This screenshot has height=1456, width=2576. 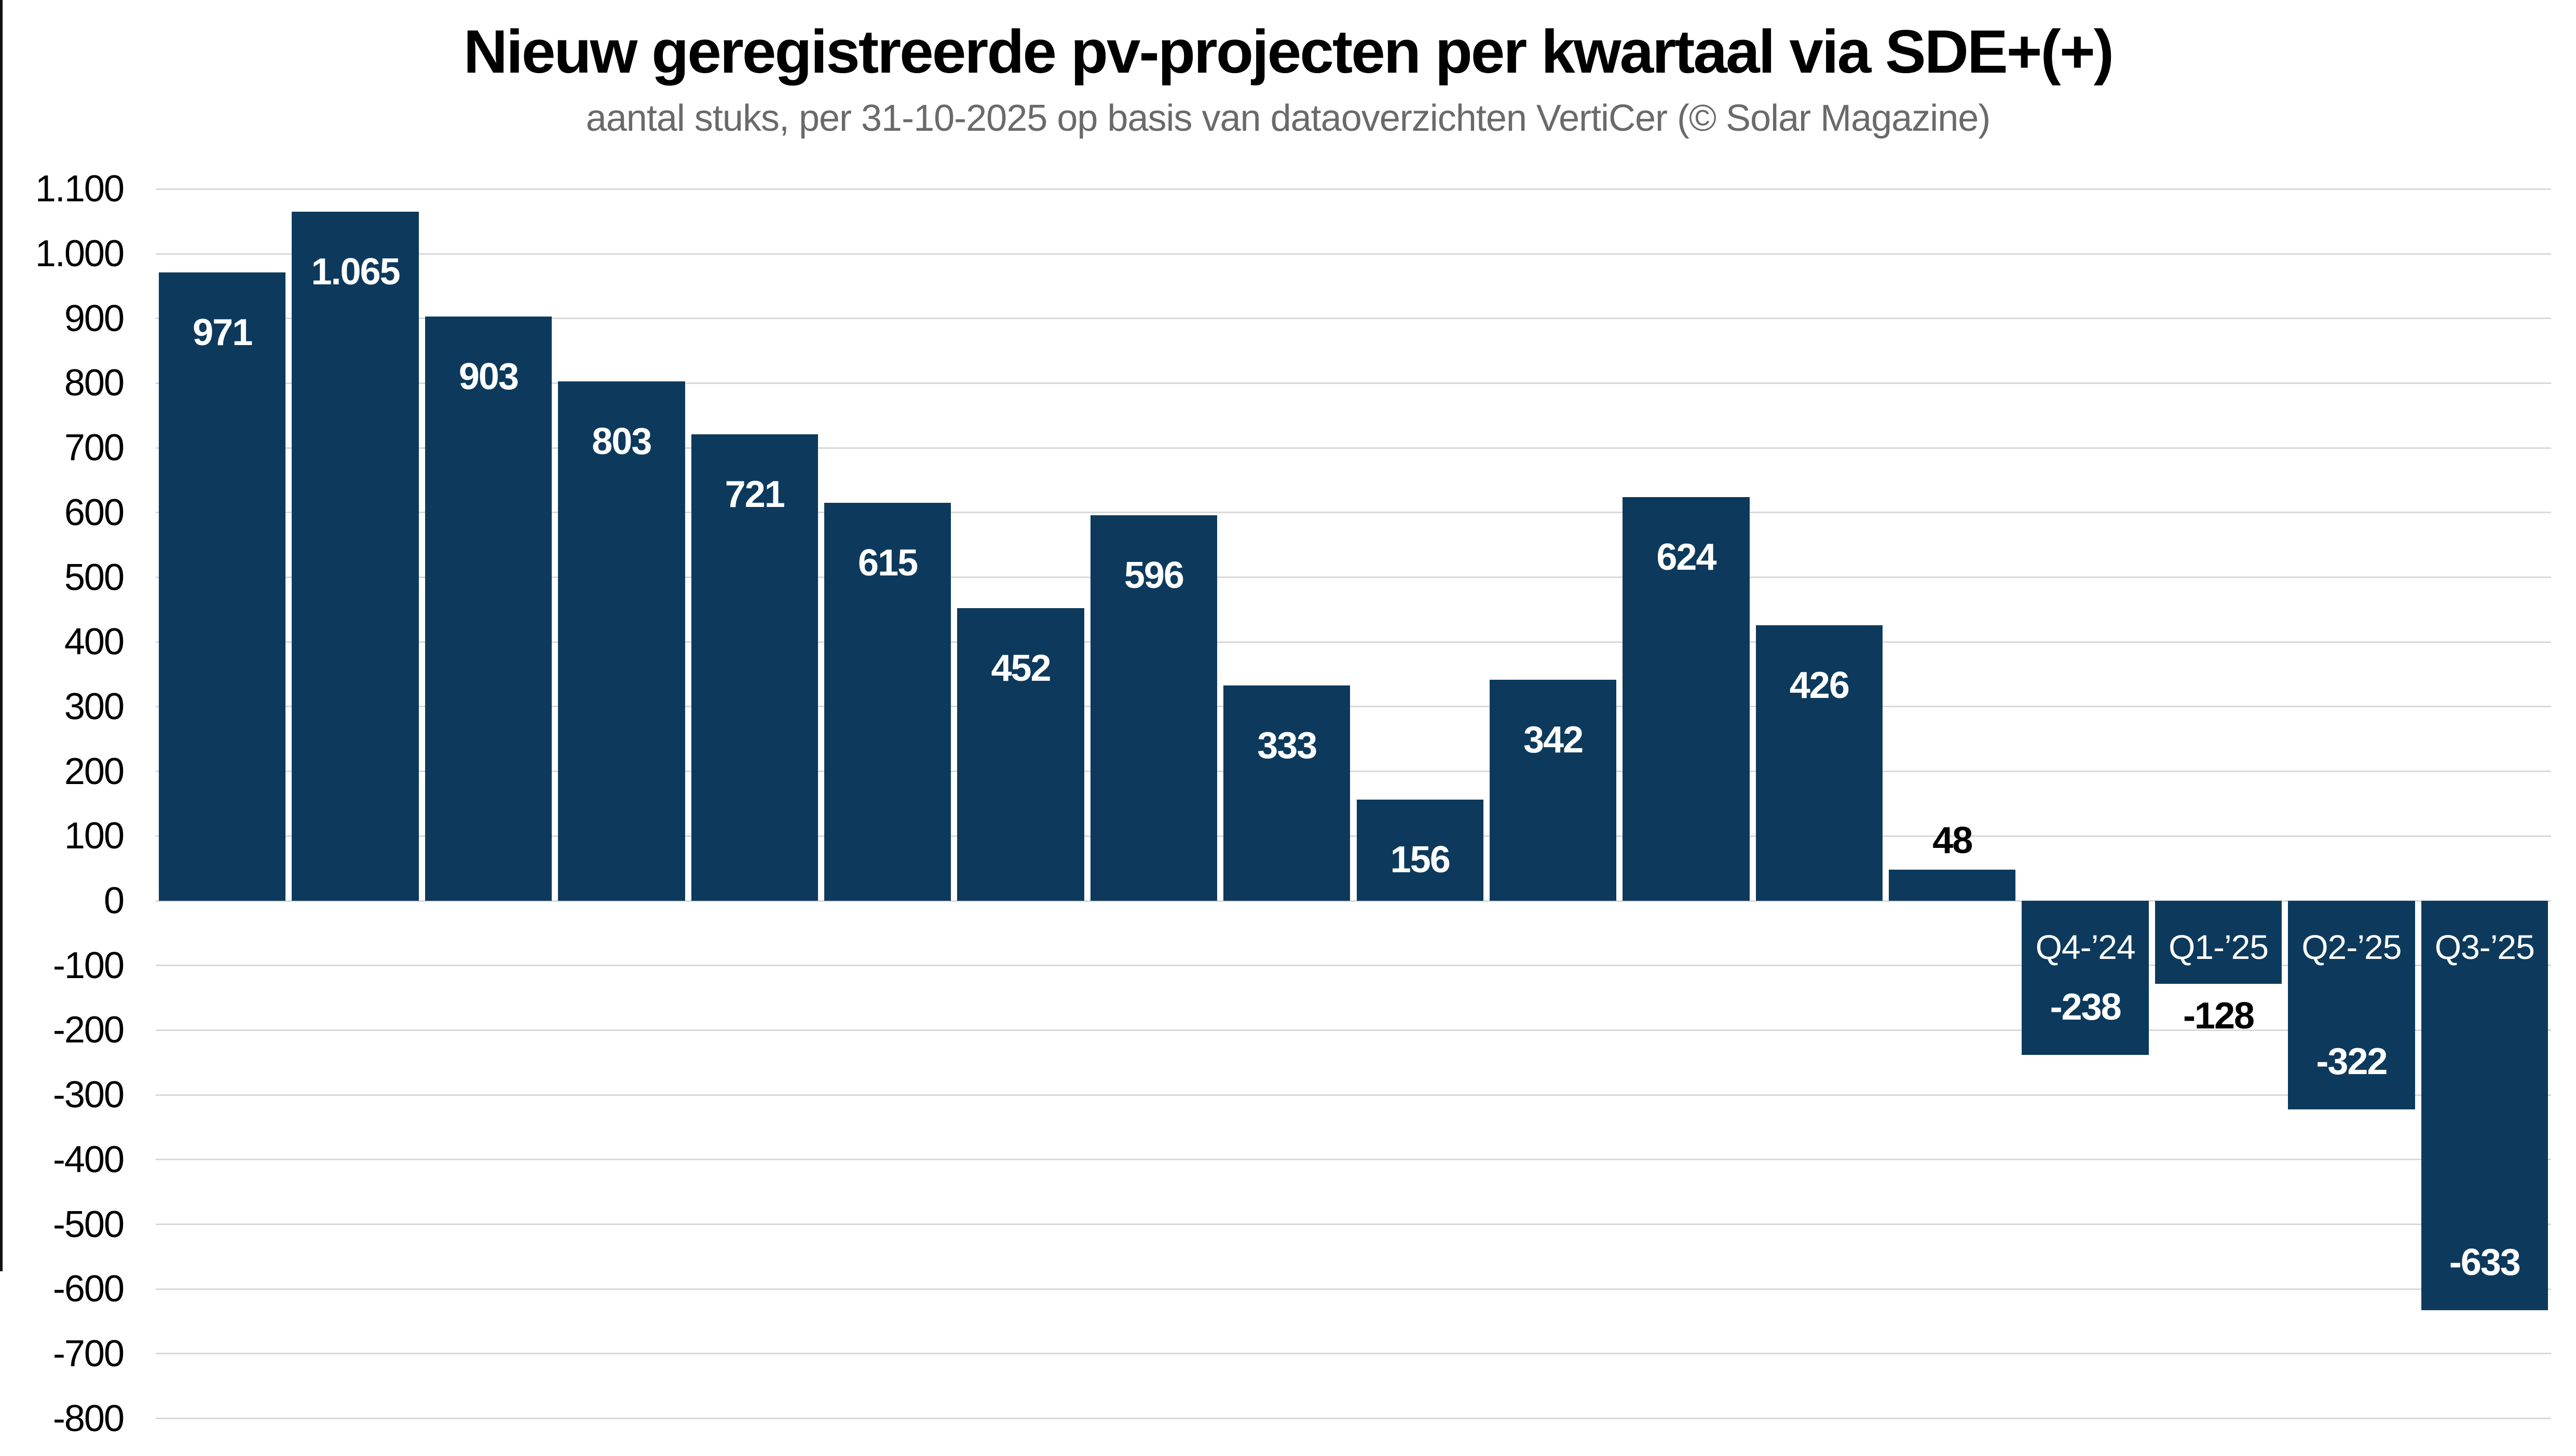 I want to click on bar-value-label: 903, so click(x=488, y=376).